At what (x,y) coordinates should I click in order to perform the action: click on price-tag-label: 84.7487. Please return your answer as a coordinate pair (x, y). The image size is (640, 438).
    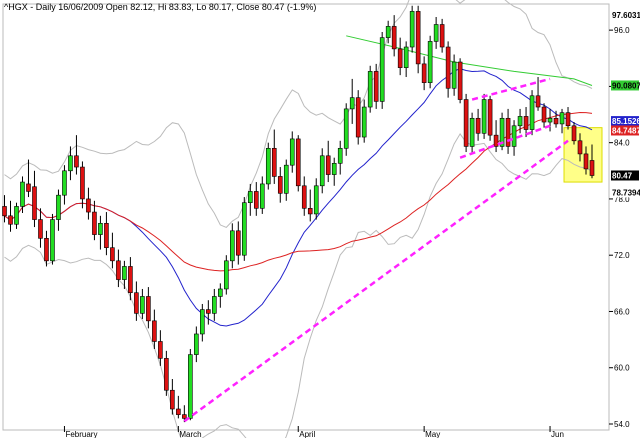
    Looking at the image, I should click on (626, 130).